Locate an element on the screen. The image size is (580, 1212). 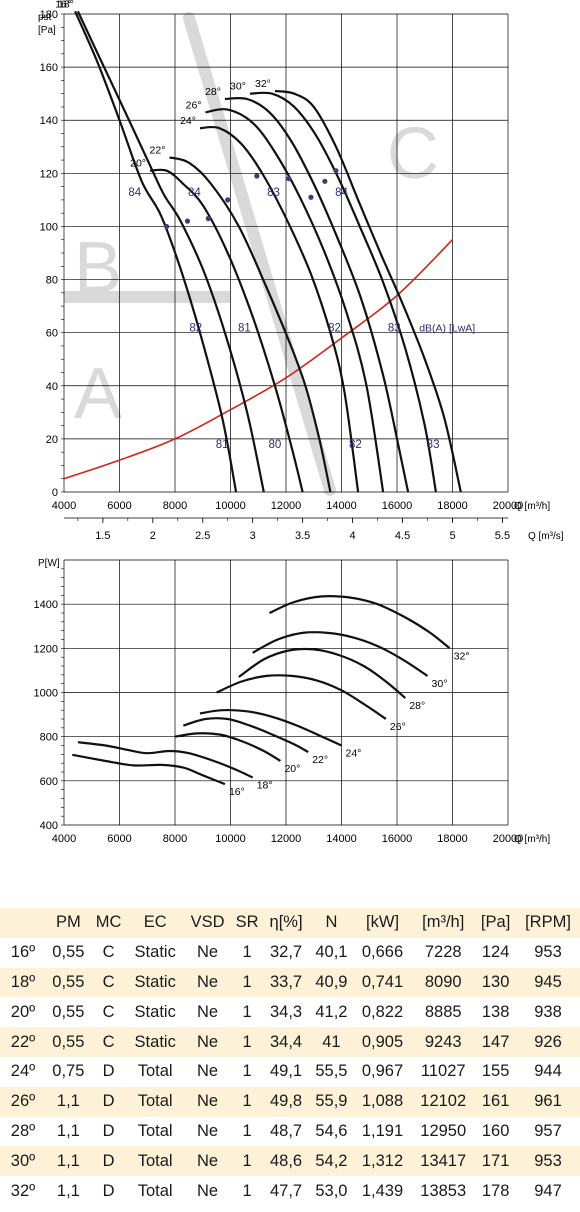
y-tick-label: 100 is located at coordinates (49, 227).